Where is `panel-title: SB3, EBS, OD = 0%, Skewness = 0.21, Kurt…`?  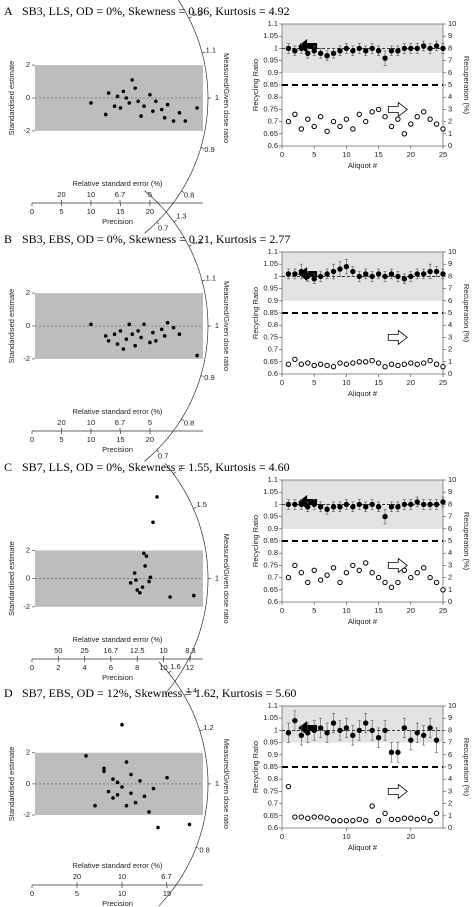 panel-title: SB3, EBS, OD = 0%, Skewness = 0.21, Kurt… is located at coordinates (156, 239).